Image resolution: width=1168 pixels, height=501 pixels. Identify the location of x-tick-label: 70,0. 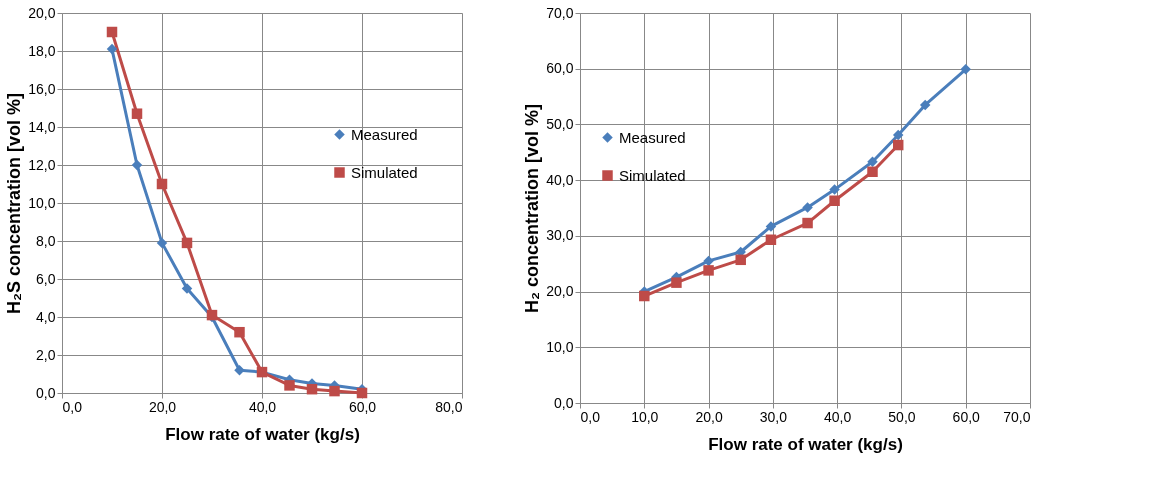
(1017, 416).